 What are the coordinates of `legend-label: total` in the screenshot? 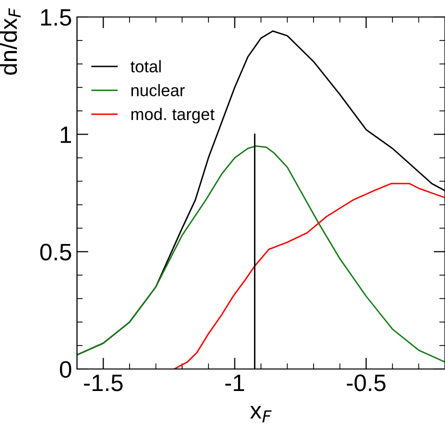 It's located at (145, 66).